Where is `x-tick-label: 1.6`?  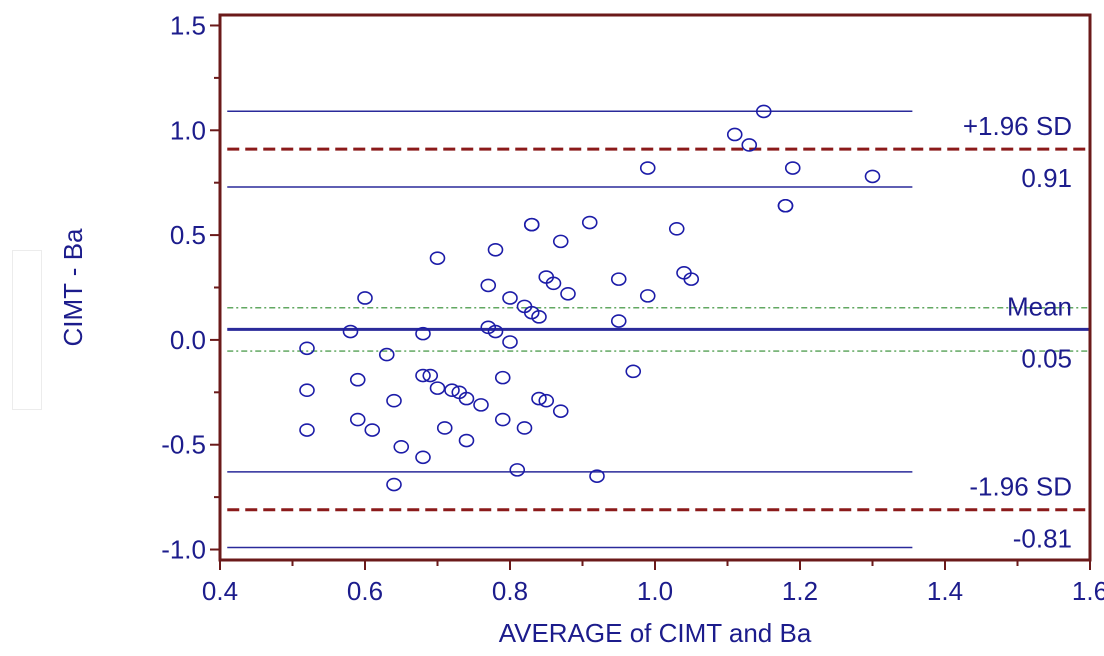 x-tick-label: 1.6 is located at coordinates (1088, 591).